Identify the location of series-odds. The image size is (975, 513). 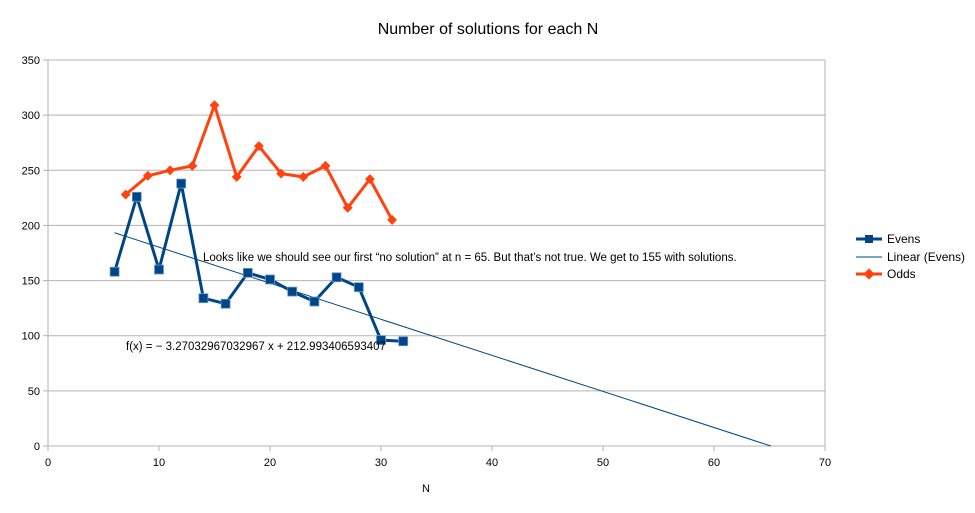
(259, 162).